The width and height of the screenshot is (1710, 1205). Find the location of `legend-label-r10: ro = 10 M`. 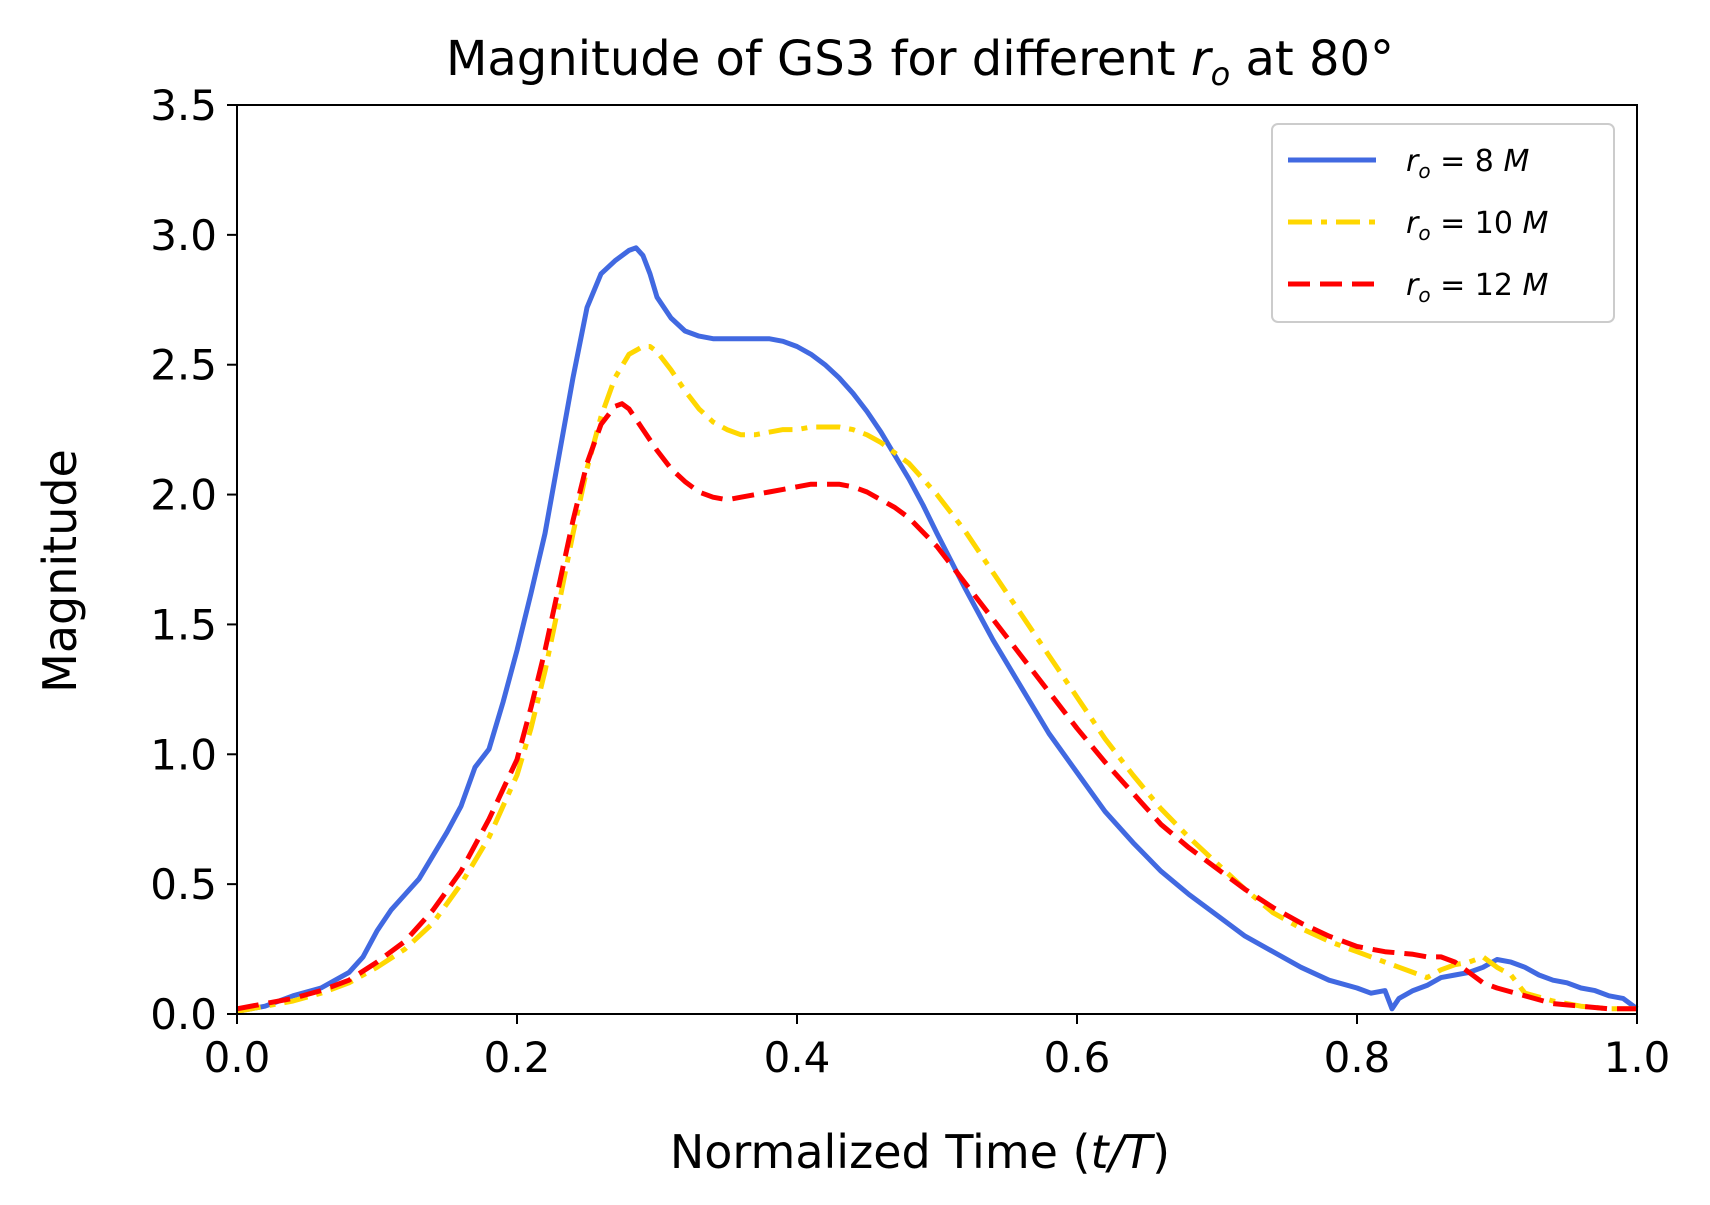

legend-label-r10: ro = 10 M is located at coordinates (1477, 225).